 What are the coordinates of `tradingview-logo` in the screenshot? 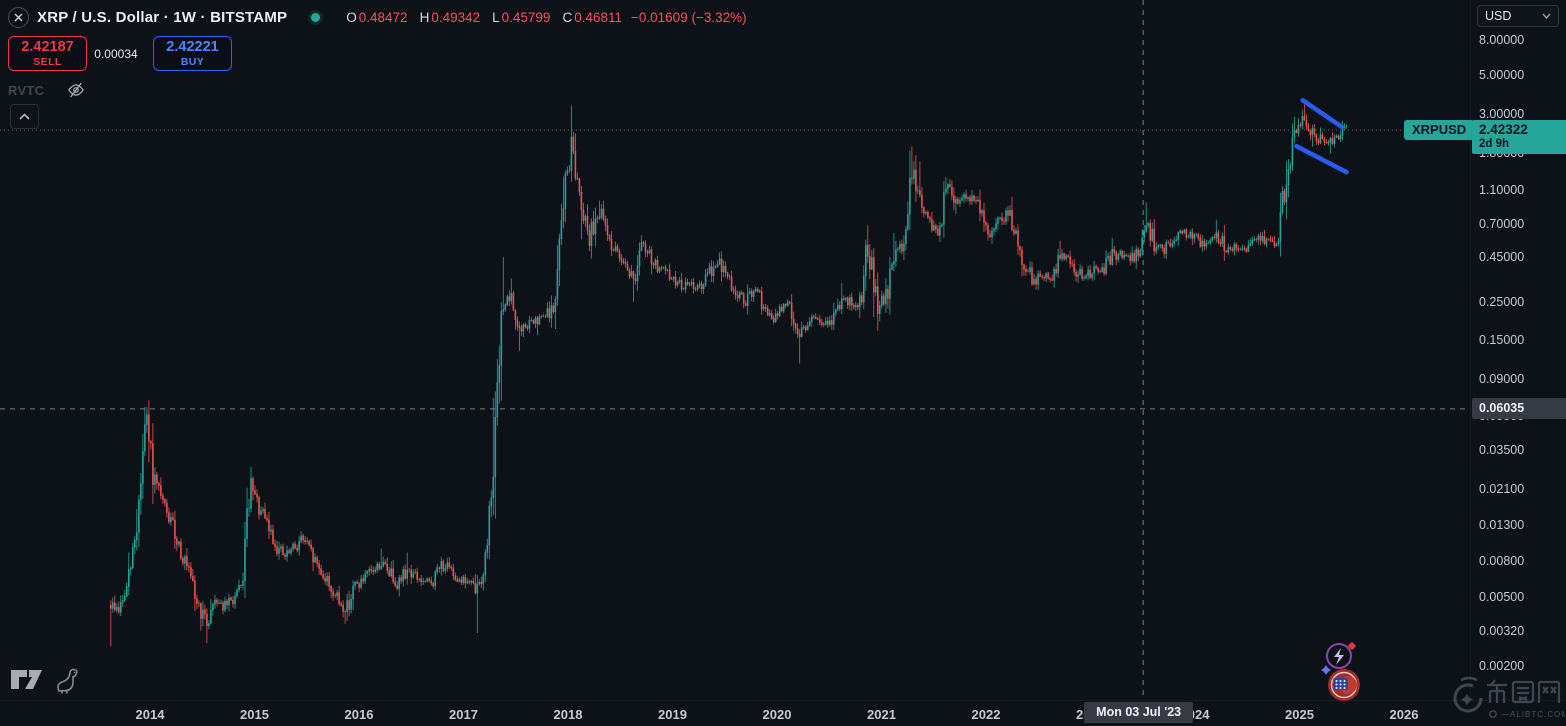 It's located at (27, 680).